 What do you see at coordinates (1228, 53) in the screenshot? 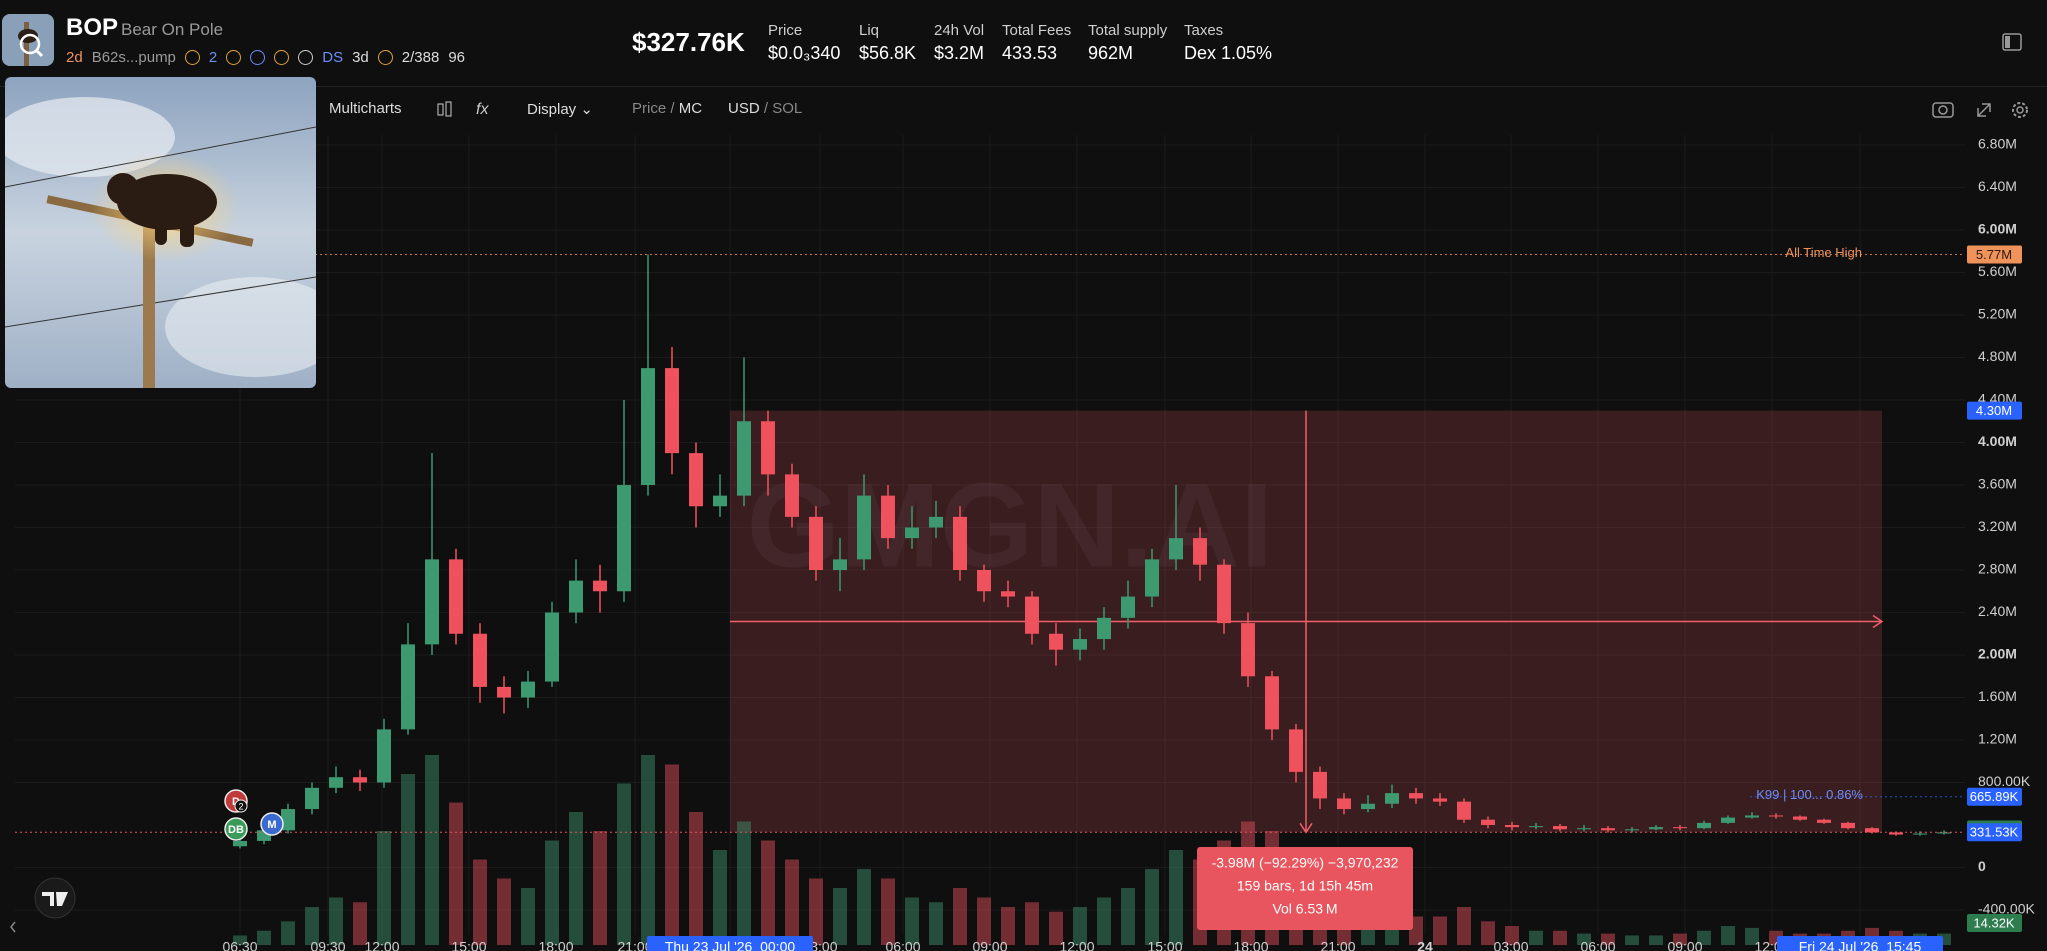
I see `stat-value: Dex 1.05%` at bounding box center [1228, 53].